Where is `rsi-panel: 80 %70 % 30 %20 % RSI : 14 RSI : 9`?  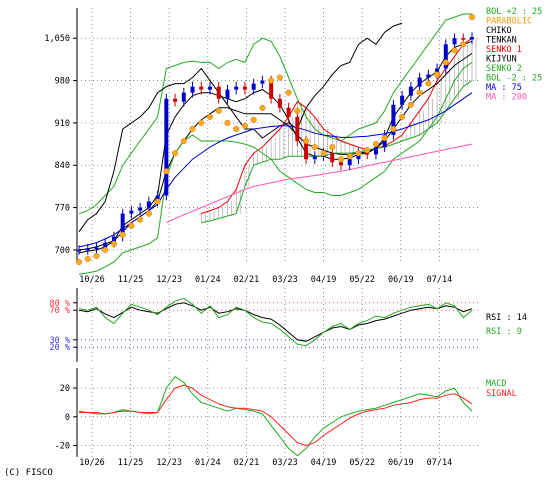
rsi-panel: 80 %70 % 30 %20 % RSI : 14 RSI : 9 is located at coordinates (288, 325).